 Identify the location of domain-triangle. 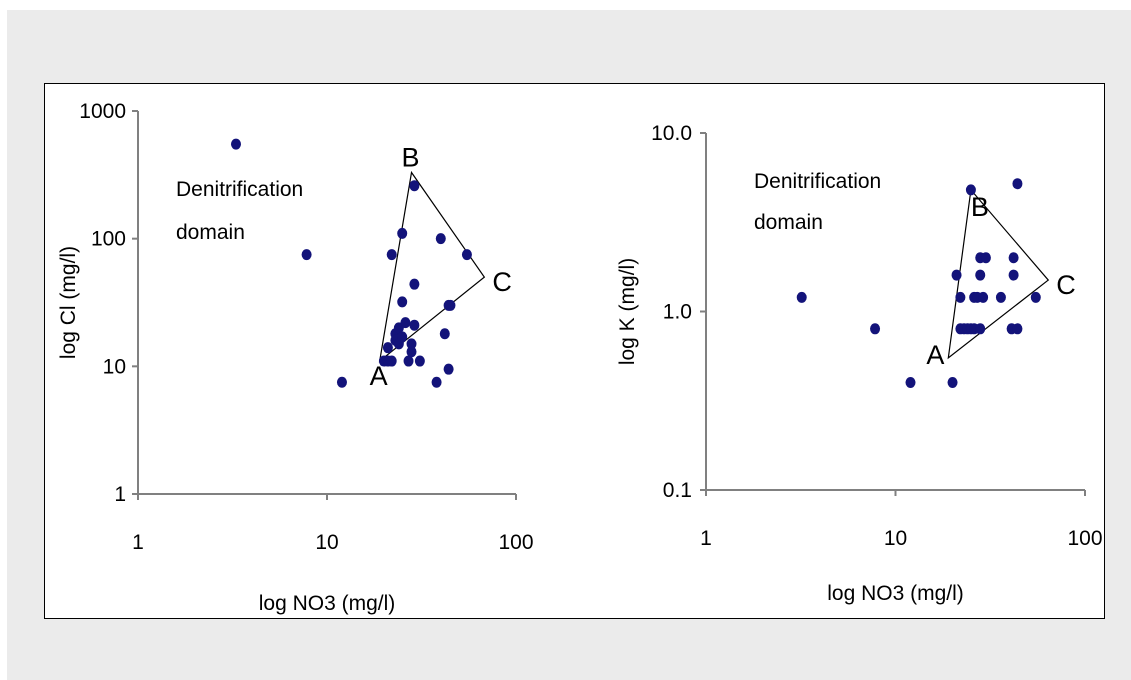
(432, 266).